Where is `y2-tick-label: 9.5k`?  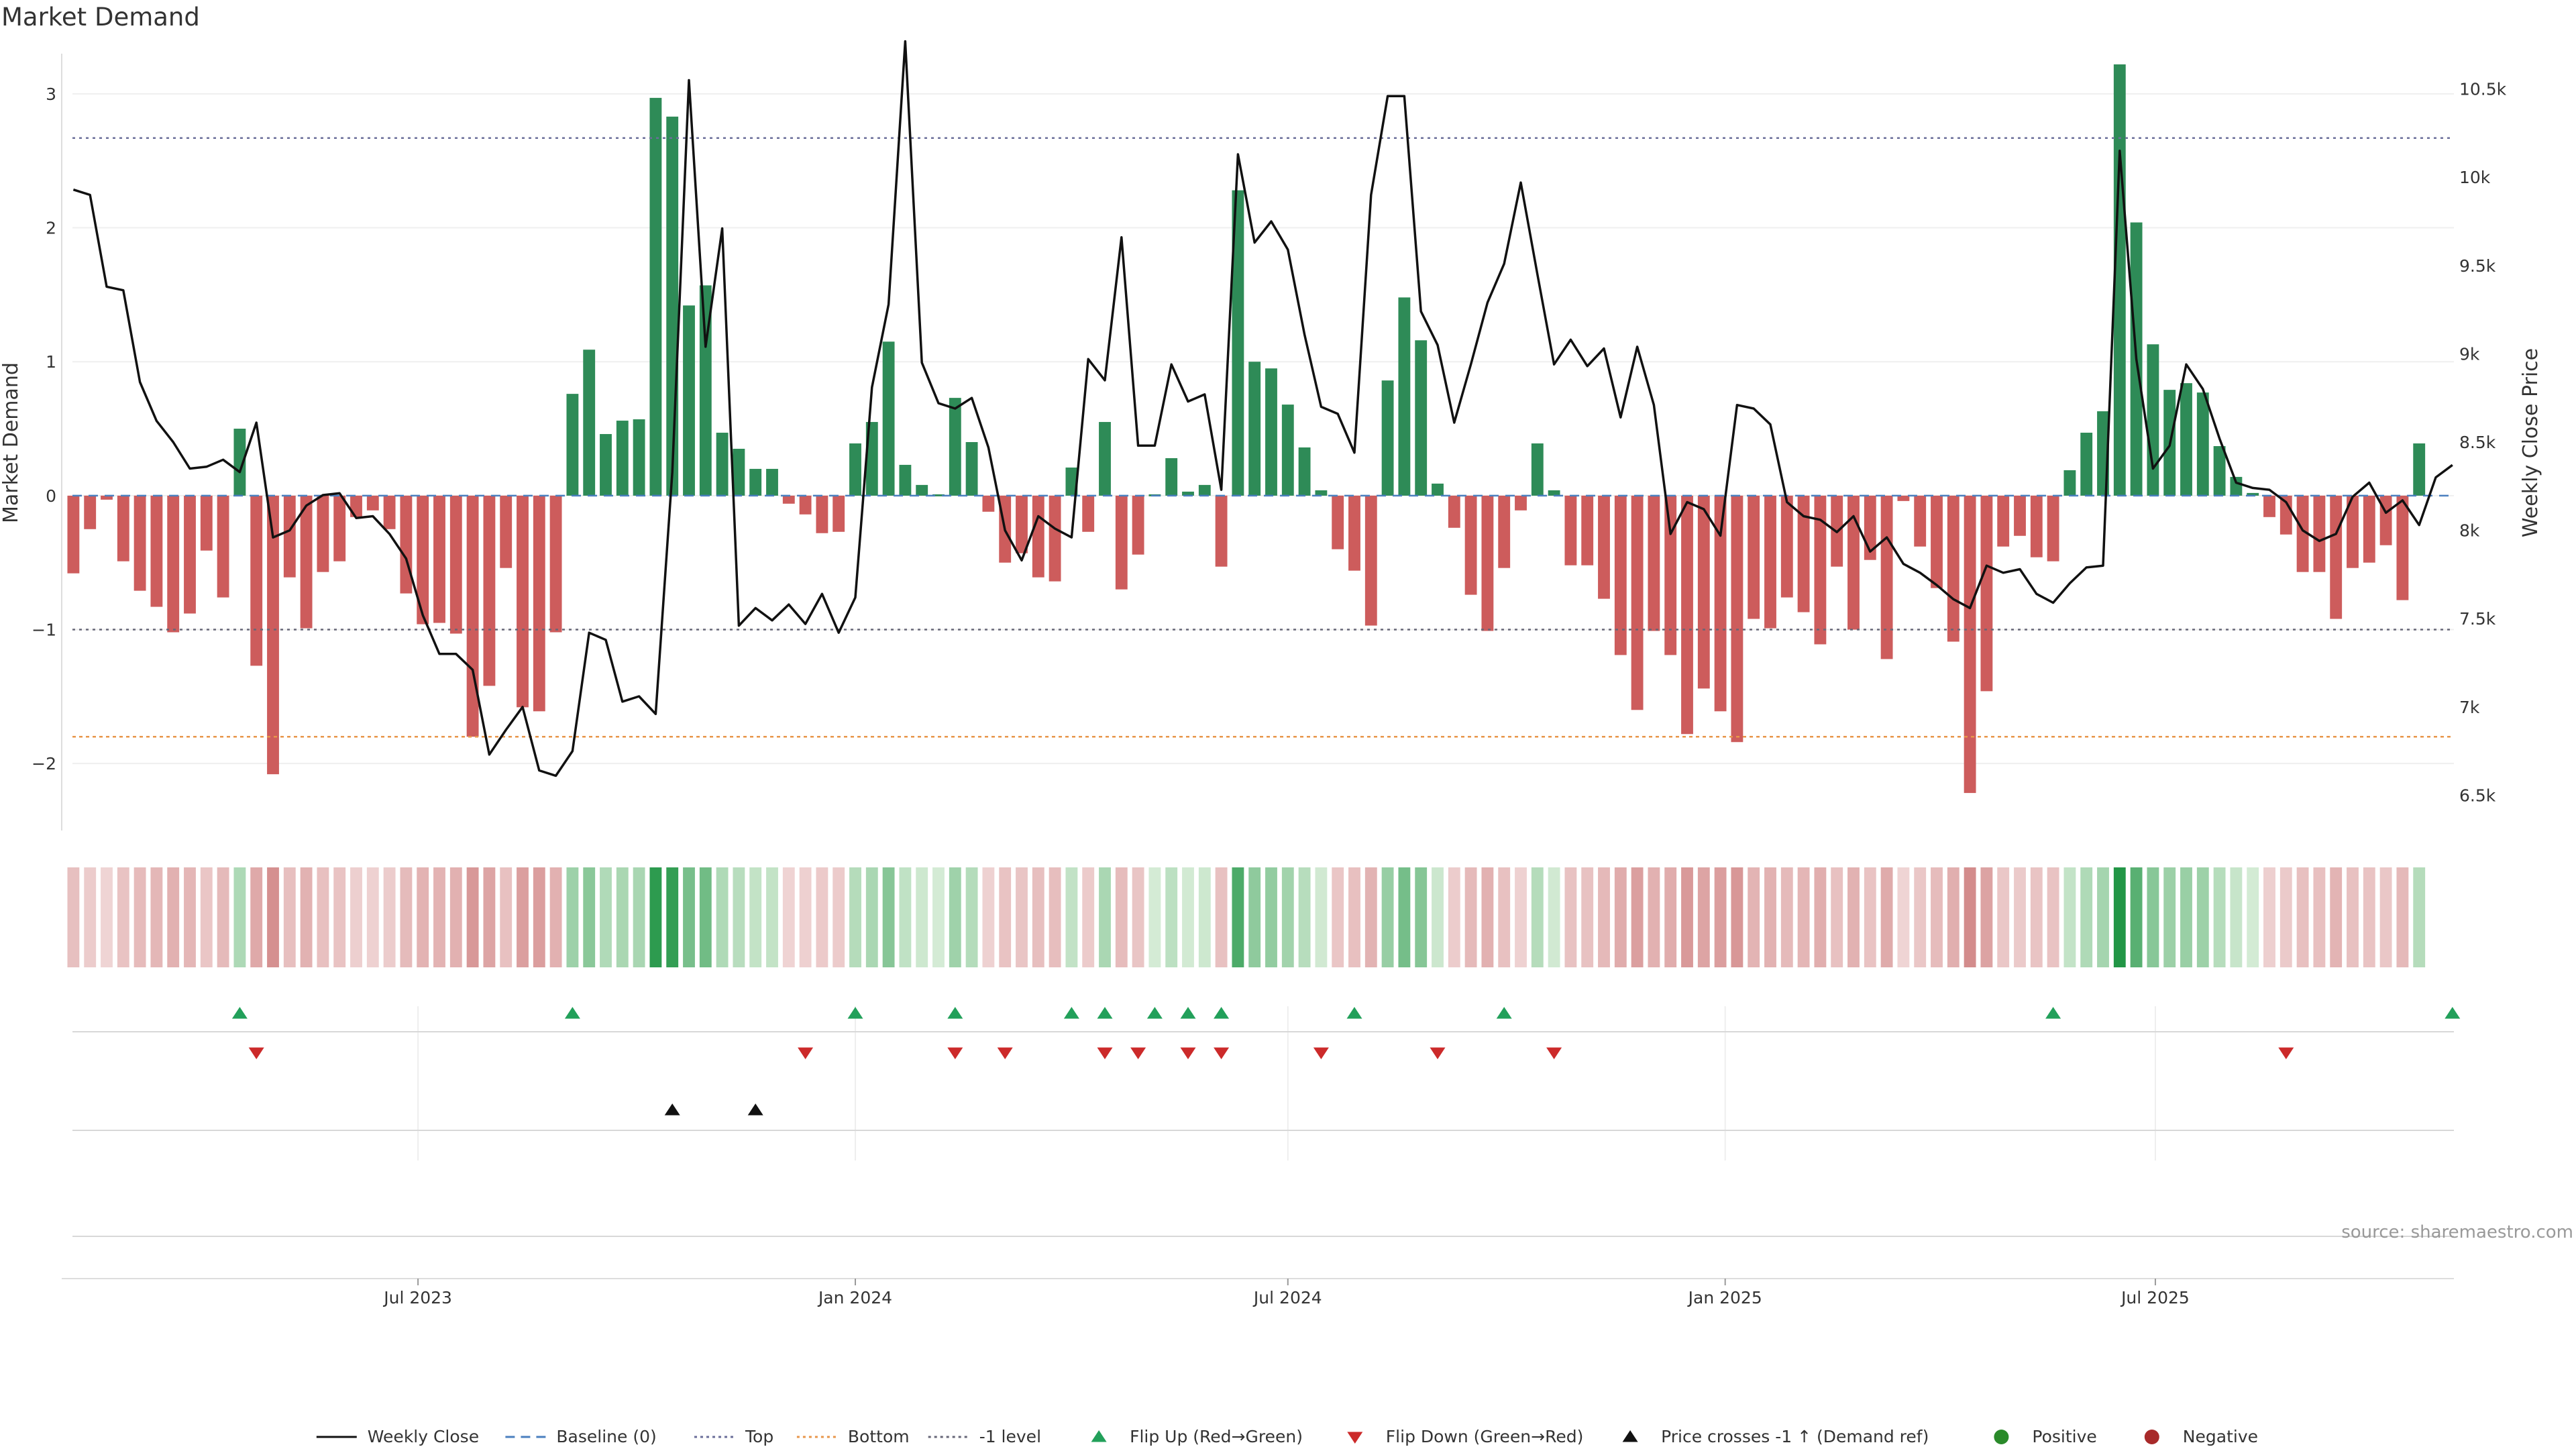 y2-tick-label: 9.5k is located at coordinates (2477, 266).